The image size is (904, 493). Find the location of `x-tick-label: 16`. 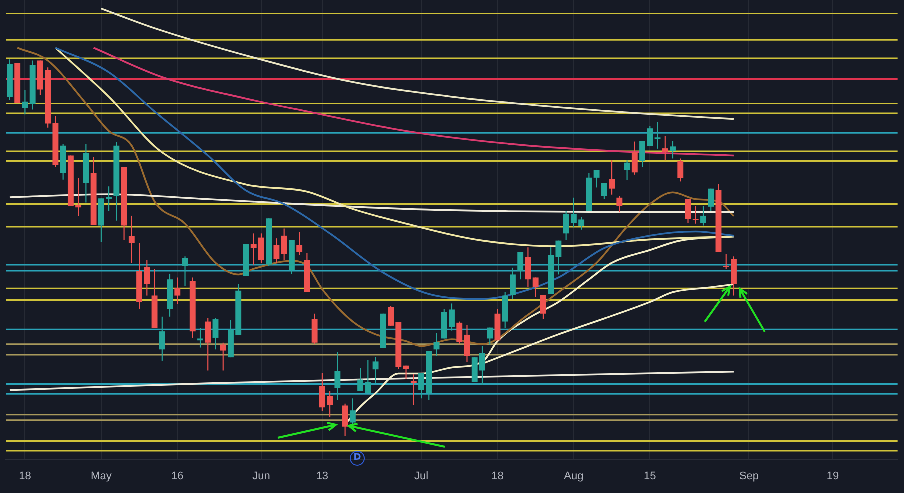

x-tick-label: 16 is located at coordinates (178, 476).